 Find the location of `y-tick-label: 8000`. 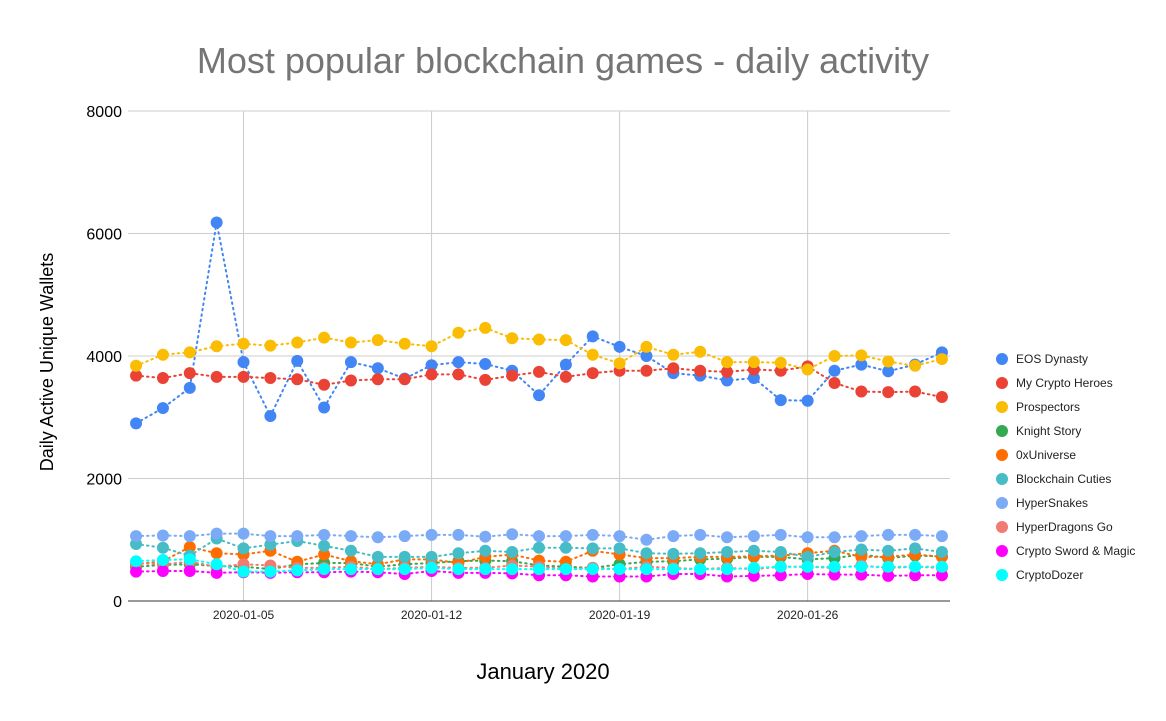

y-tick-label: 8000 is located at coordinates (104, 112).